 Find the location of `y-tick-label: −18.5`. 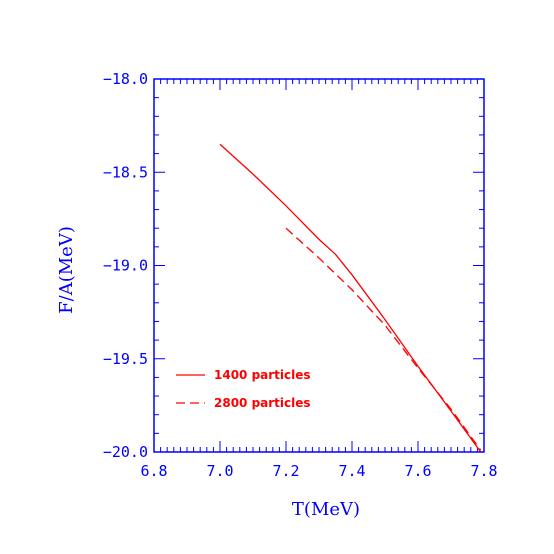

y-tick-label: −18.5 is located at coordinates (125, 172).